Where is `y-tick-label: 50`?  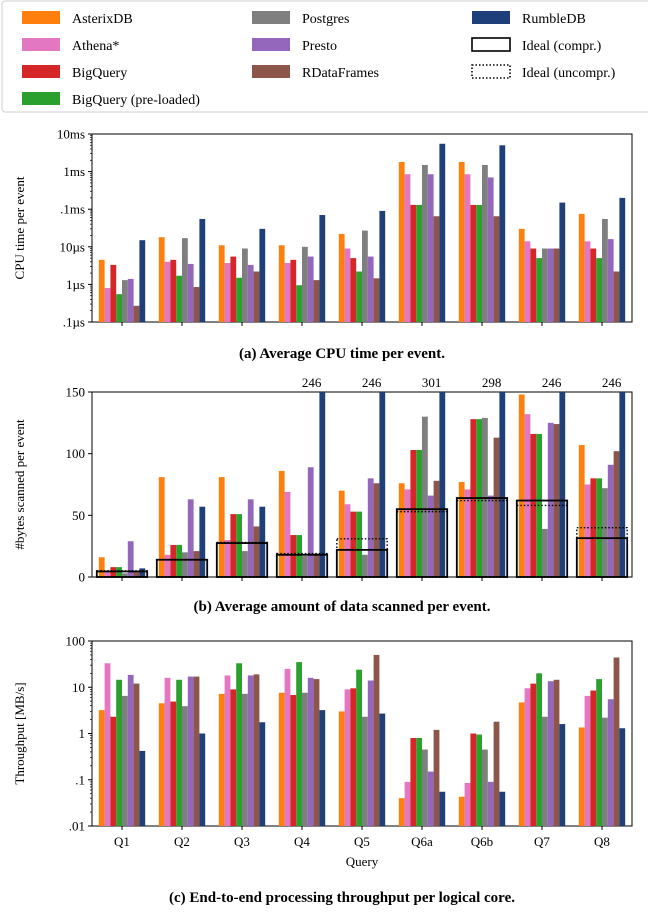
y-tick-label: 50 is located at coordinates (78, 515).